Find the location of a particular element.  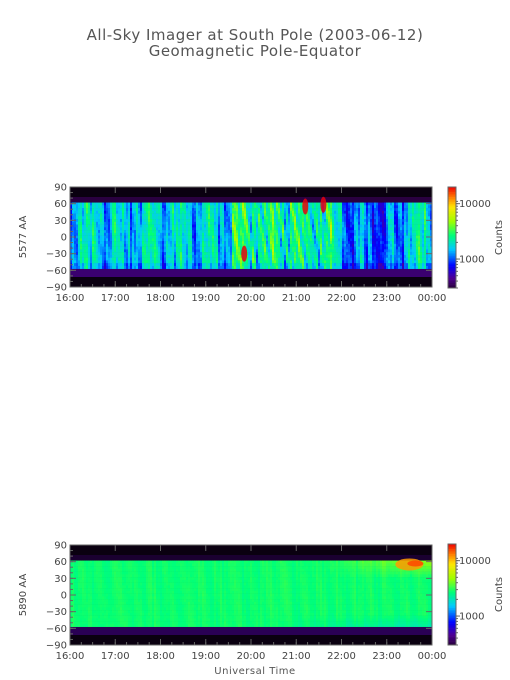

colorbar-segment is located at coordinates (452, 260).